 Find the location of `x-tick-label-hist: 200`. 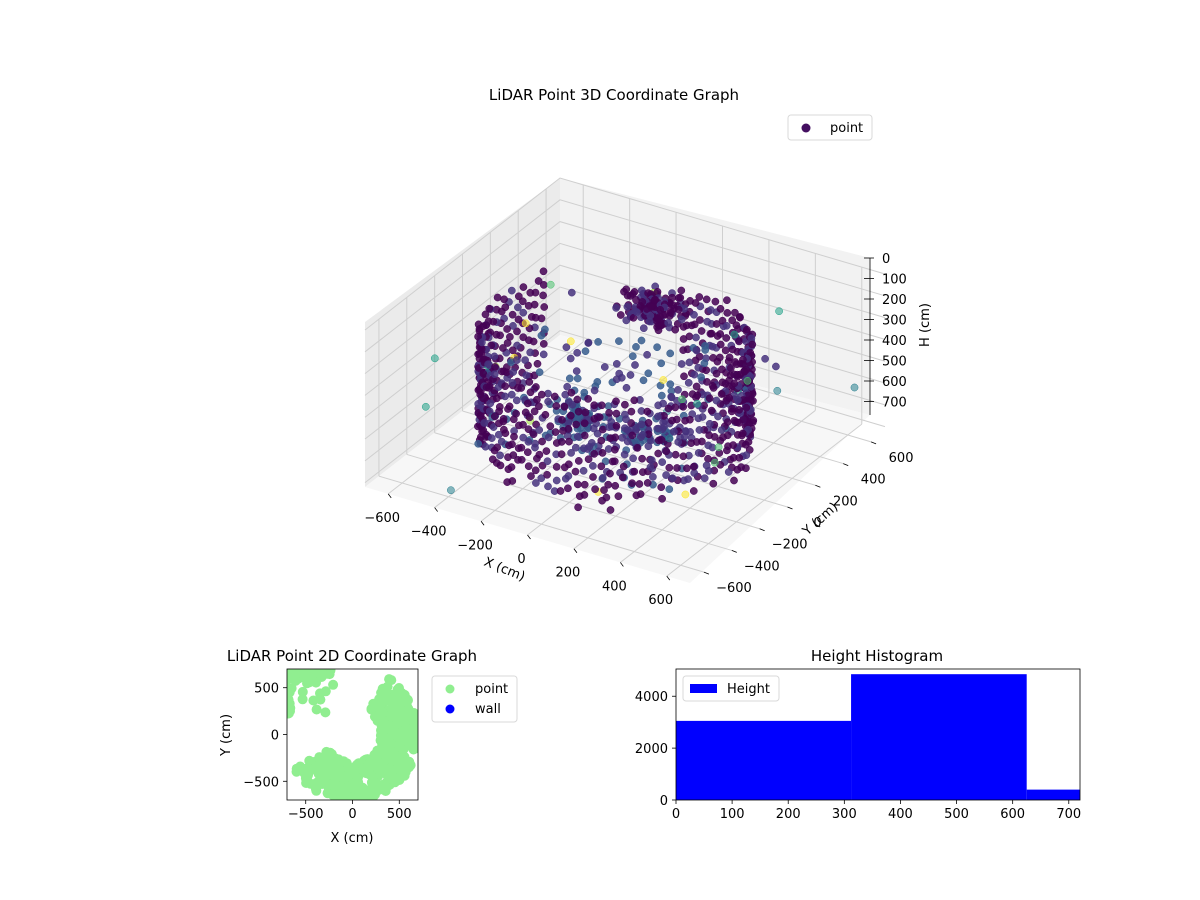

x-tick-label-hist: 200 is located at coordinates (788, 814).